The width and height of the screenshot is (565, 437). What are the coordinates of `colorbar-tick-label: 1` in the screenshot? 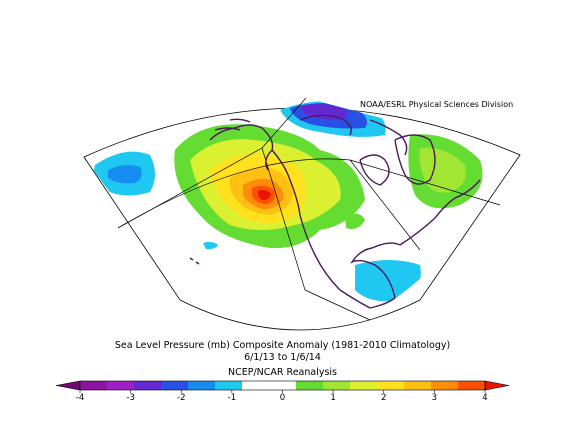 It's located at (333, 398).